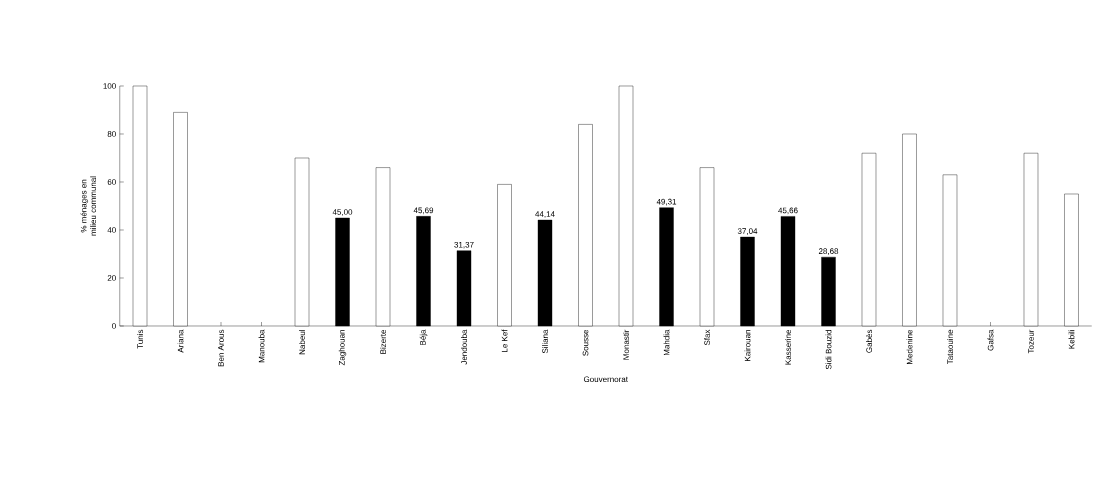 The image size is (1117, 484). Describe the element at coordinates (261, 346) in the screenshot. I see `x-tick-label: Manouba` at that location.